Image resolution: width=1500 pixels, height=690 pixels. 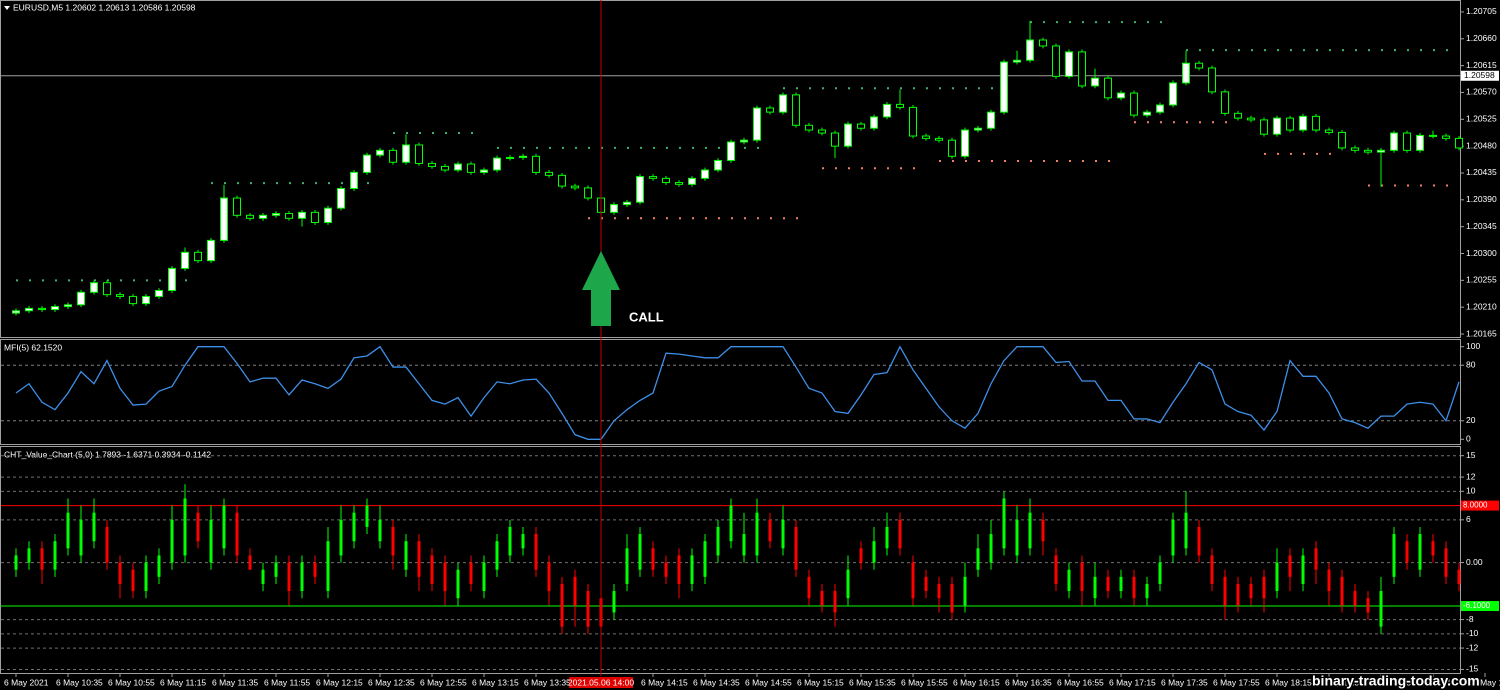 I want to click on current-price-label: 1.20598, so click(x=1479, y=75).